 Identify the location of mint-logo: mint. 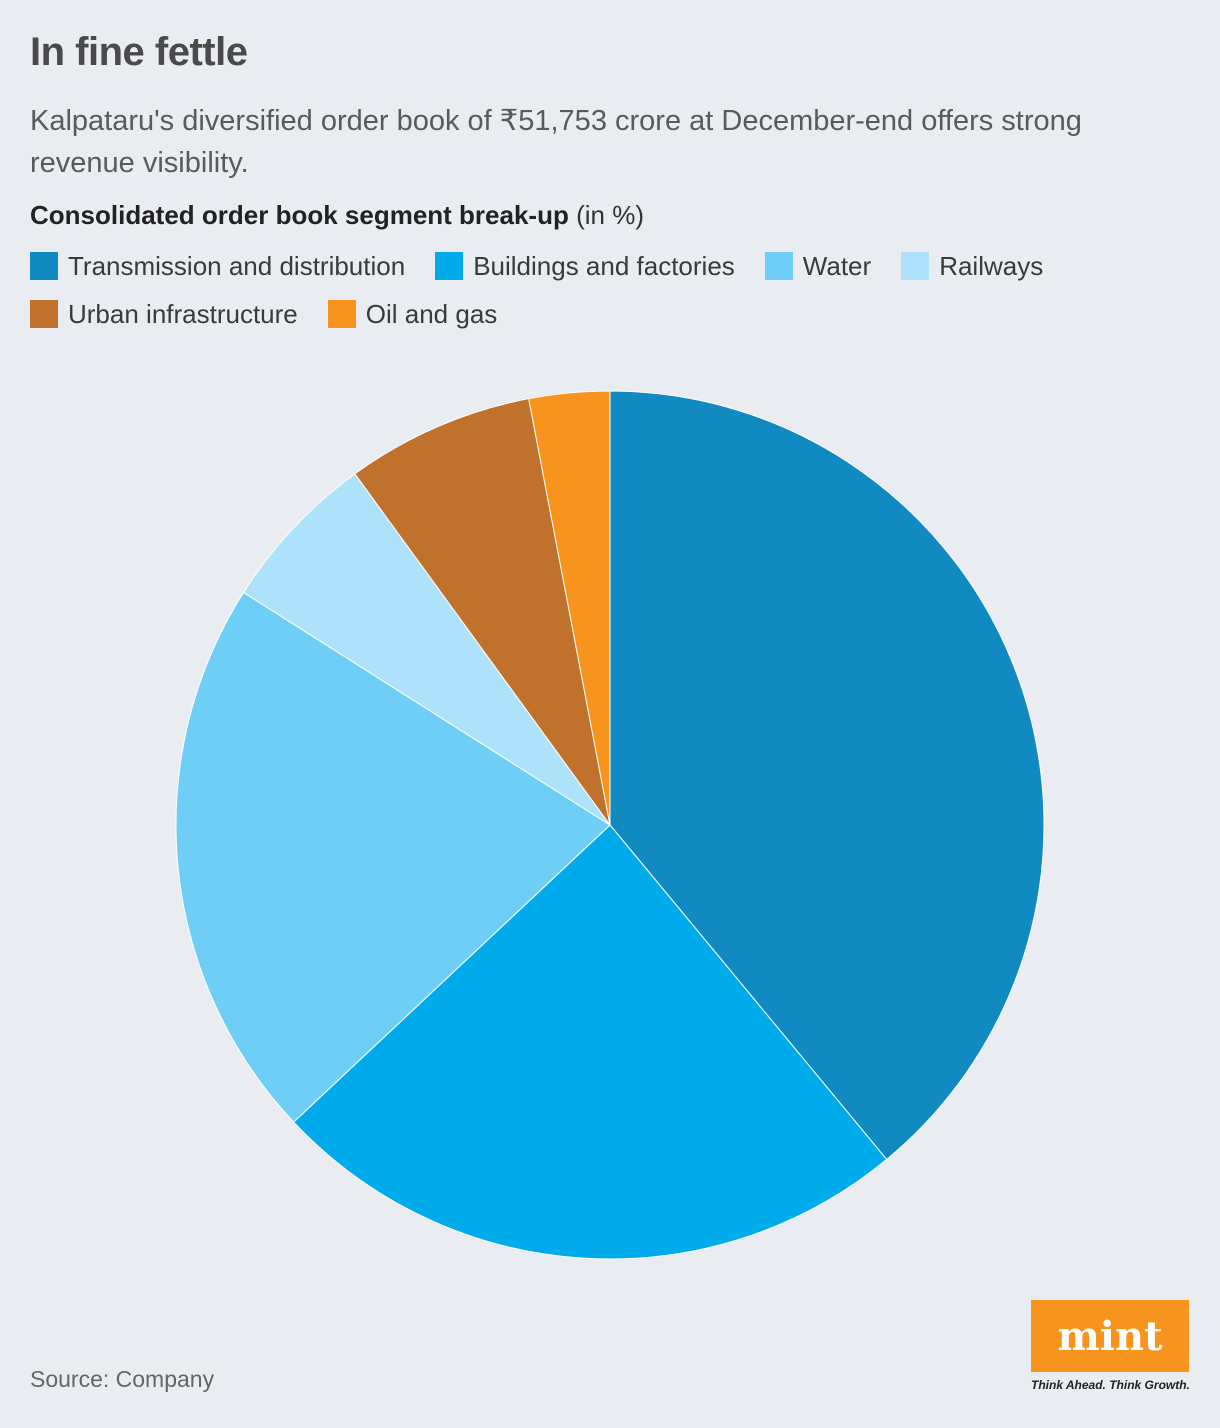
(1110, 1336).